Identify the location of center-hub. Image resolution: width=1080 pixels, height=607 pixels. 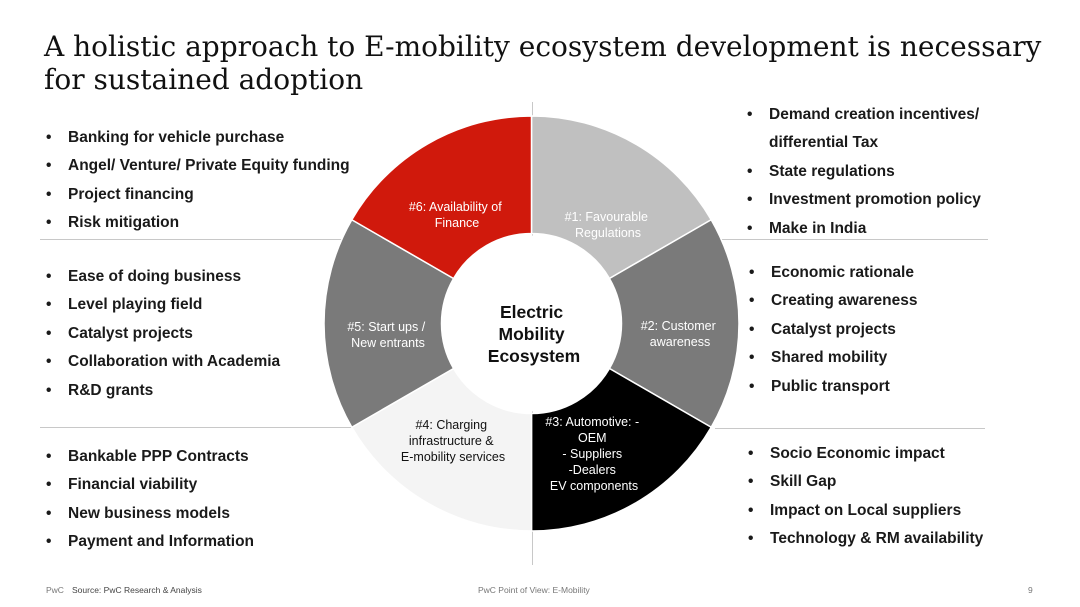
(531, 323).